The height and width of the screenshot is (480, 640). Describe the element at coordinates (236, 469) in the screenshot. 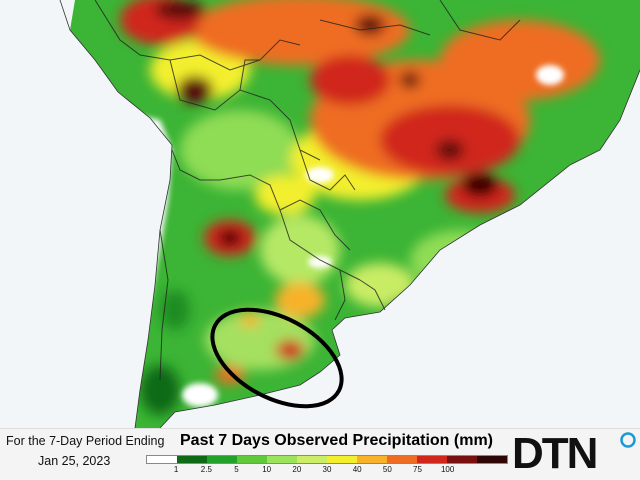

I see `legend-tick-label: 5` at that location.